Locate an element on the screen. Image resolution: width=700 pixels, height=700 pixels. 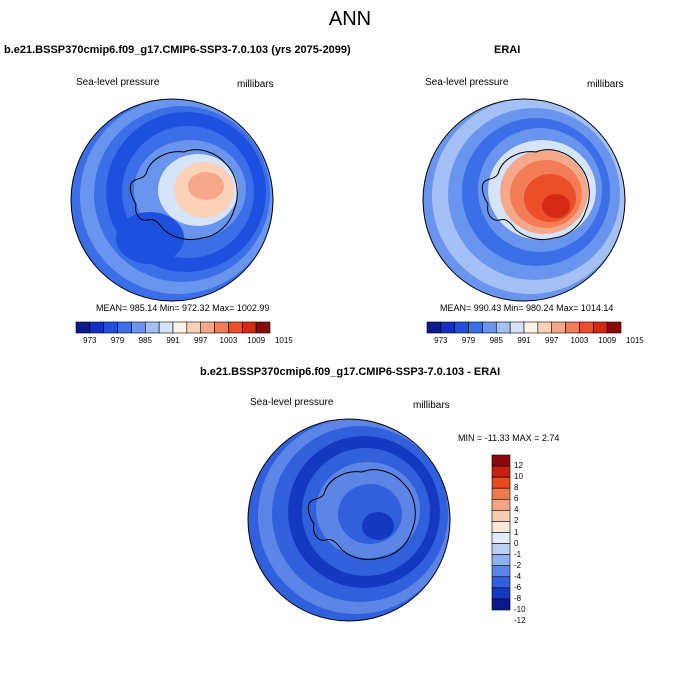
model-colorbar-tick-label: 973 is located at coordinates (90, 340).